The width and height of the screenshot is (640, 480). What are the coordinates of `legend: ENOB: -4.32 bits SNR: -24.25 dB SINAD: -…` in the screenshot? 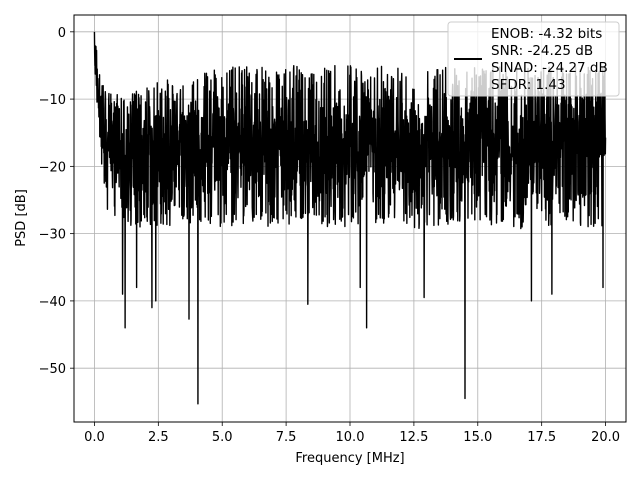 It's located at (533, 59).